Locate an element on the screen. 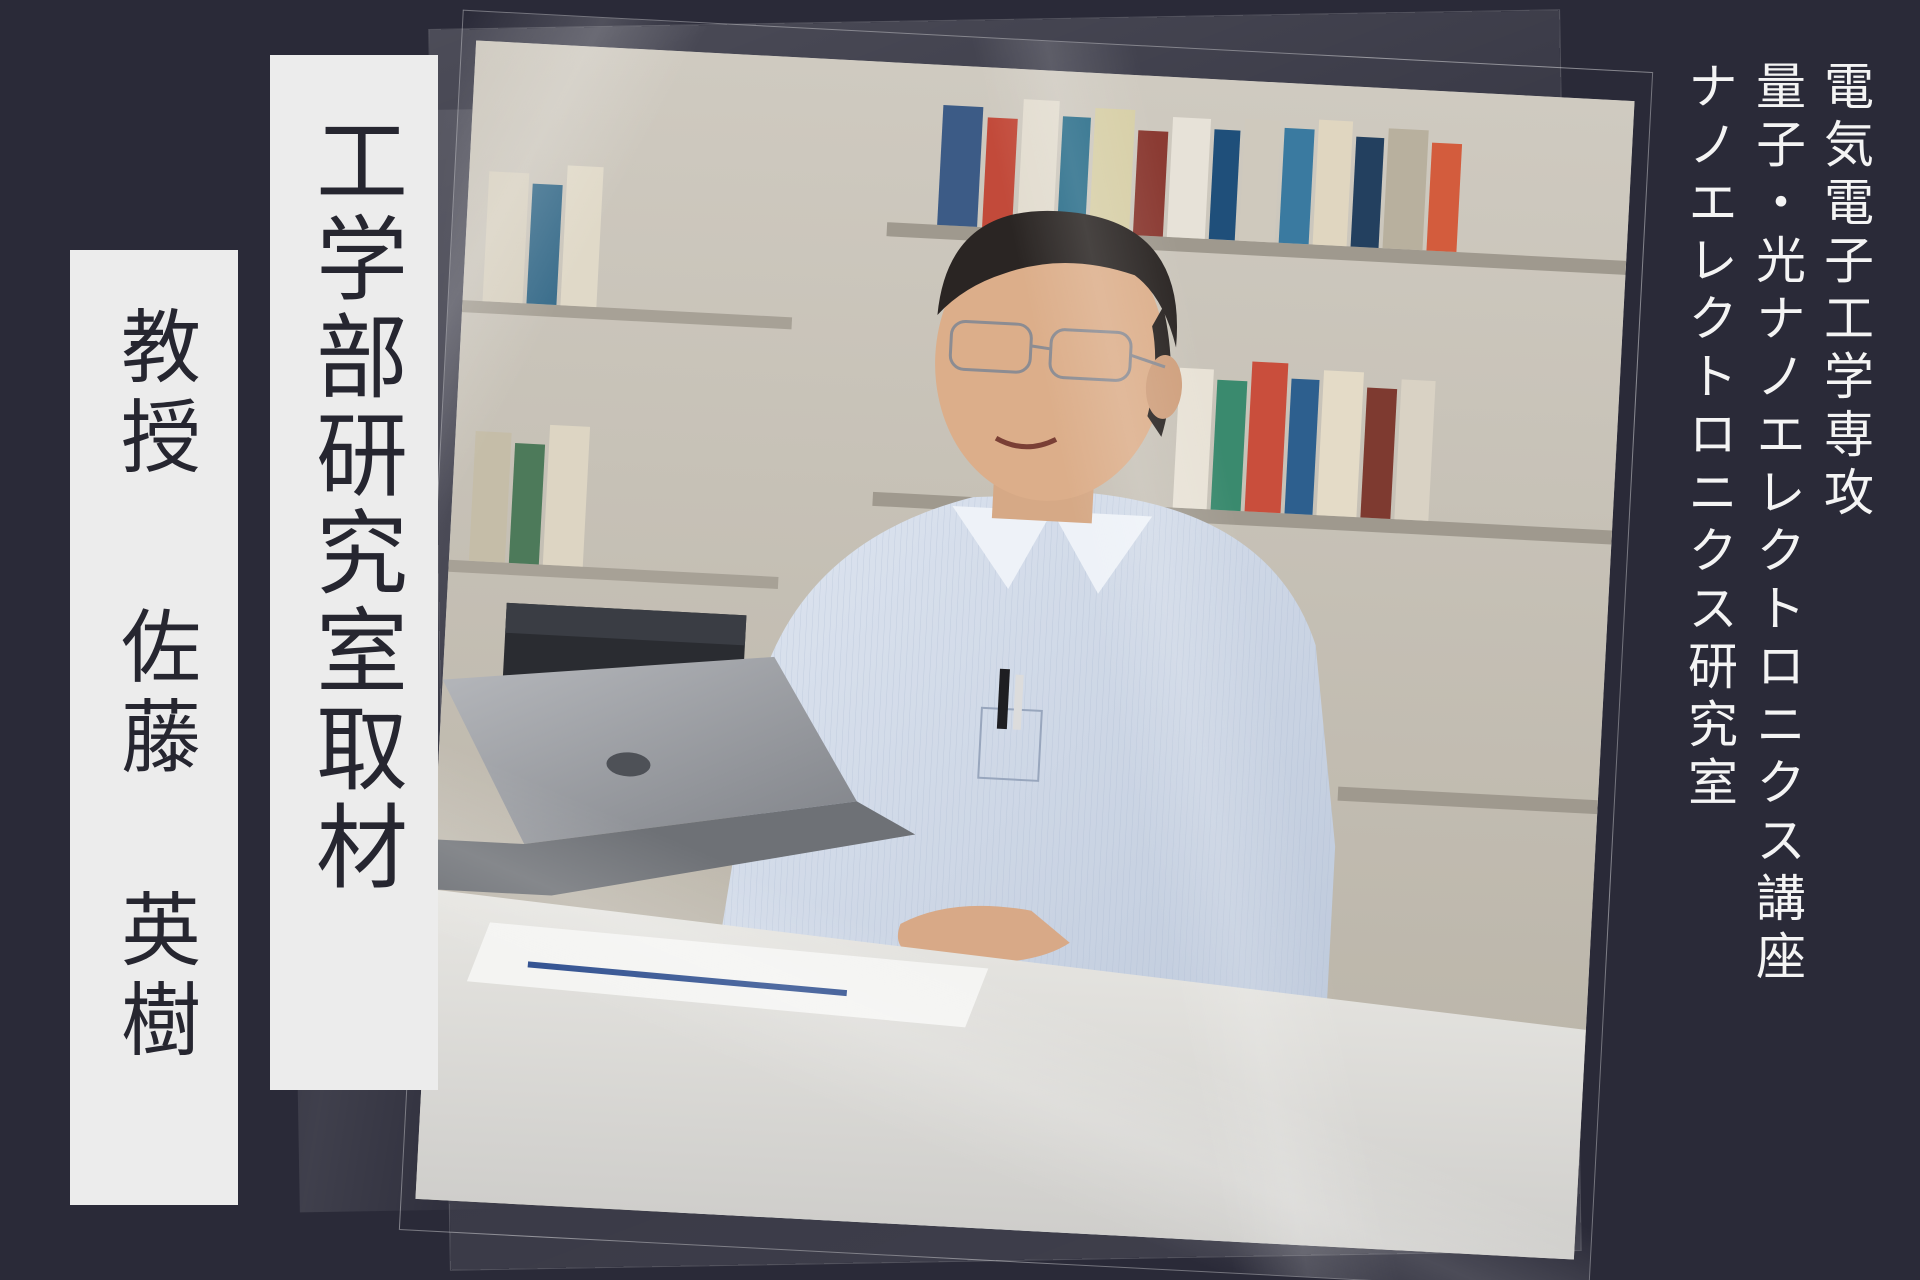 This screenshot has height=1280, width=1920. person-name: 佐藤 英樹 is located at coordinates (154, 836).